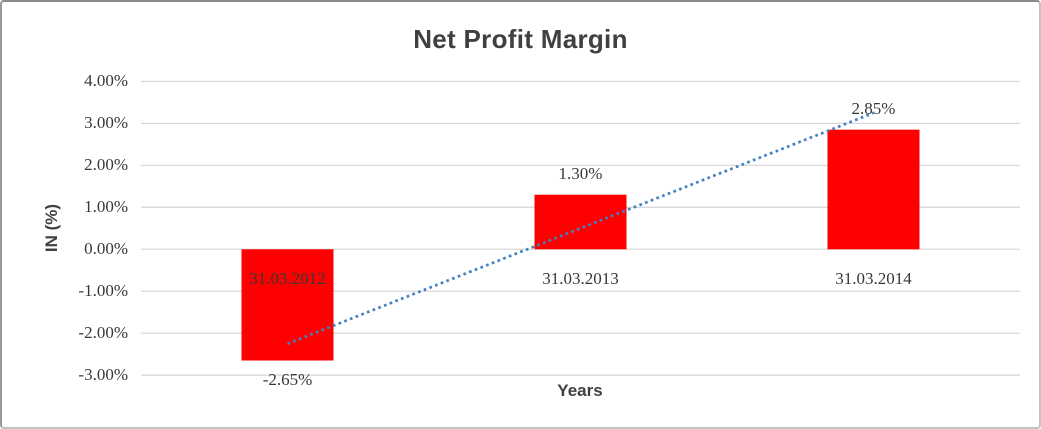 This screenshot has height=429, width=1041. I want to click on value-label: -2.65%, so click(287, 379).